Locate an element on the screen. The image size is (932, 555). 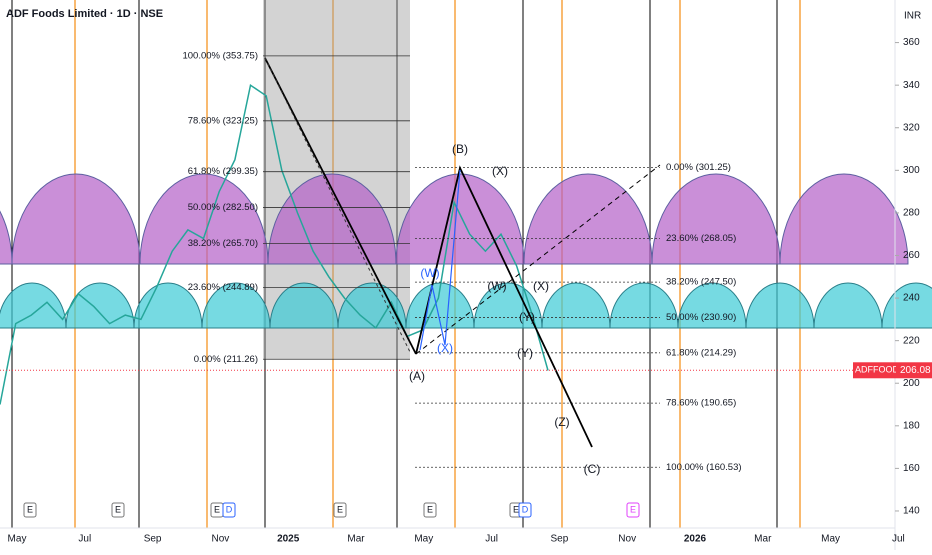
fib-label: 23.60% (268.05) is located at coordinates (701, 238).